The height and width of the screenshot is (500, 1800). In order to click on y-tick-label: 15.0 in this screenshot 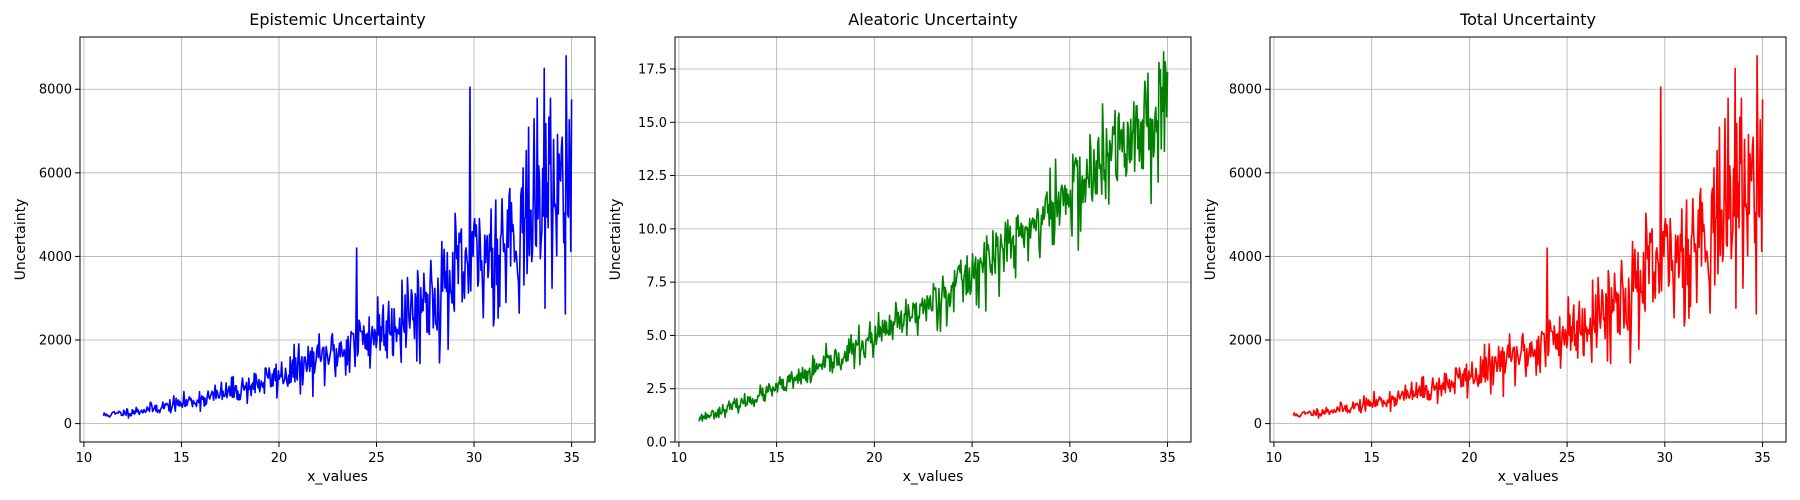, I will do `click(652, 123)`.